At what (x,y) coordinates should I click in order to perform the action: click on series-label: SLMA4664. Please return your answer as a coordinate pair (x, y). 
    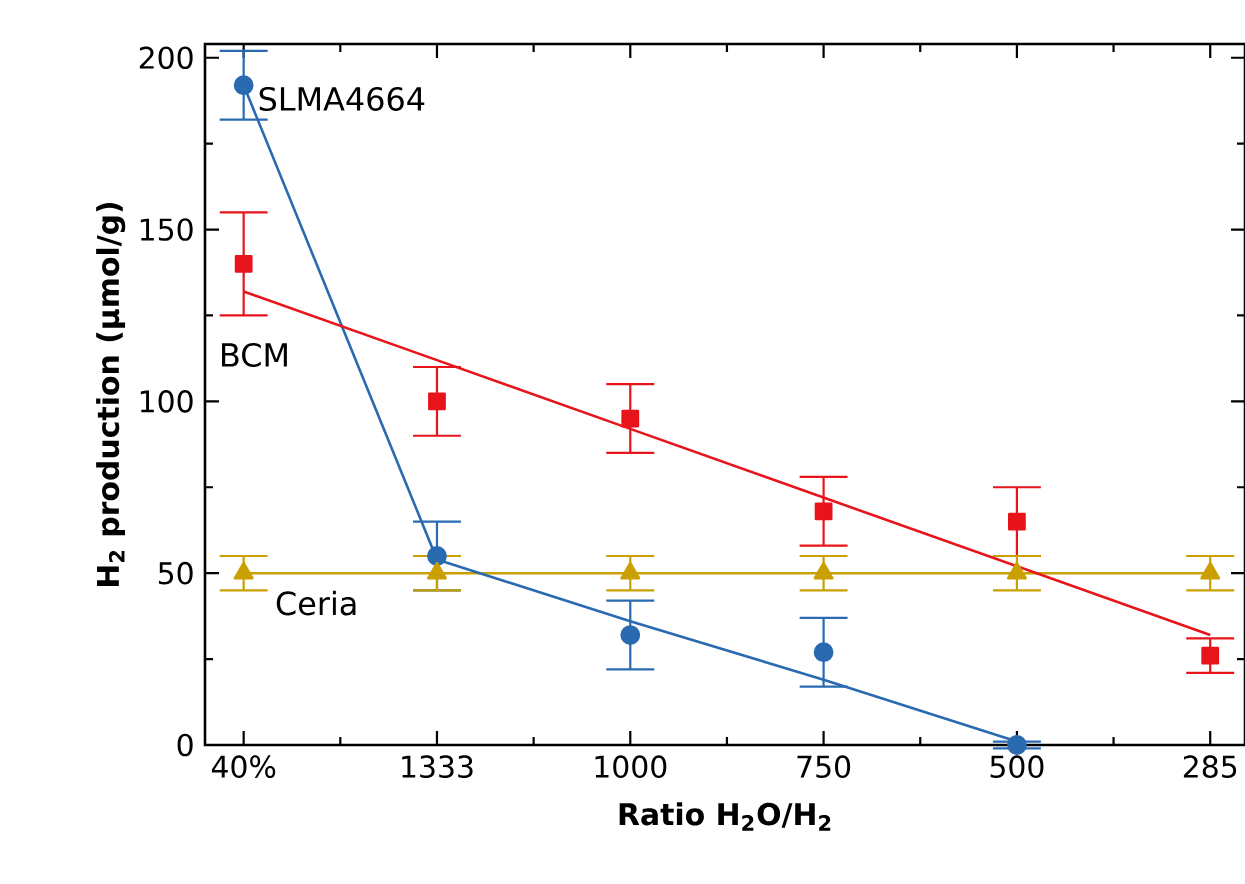
    Looking at the image, I should click on (342, 99).